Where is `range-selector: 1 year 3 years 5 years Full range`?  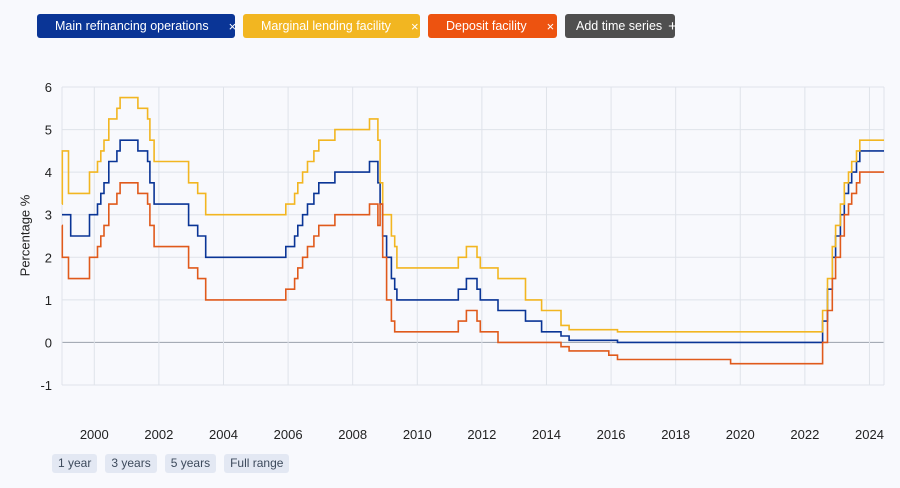
range-selector: 1 year 3 years 5 years Full range is located at coordinates (171, 463).